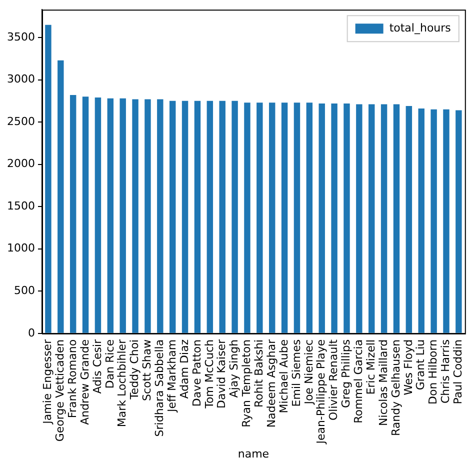 The width and height of the screenshot is (474, 465). What do you see at coordinates (31, 333) in the screenshot?
I see `y-tick-label: 0` at bounding box center [31, 333].